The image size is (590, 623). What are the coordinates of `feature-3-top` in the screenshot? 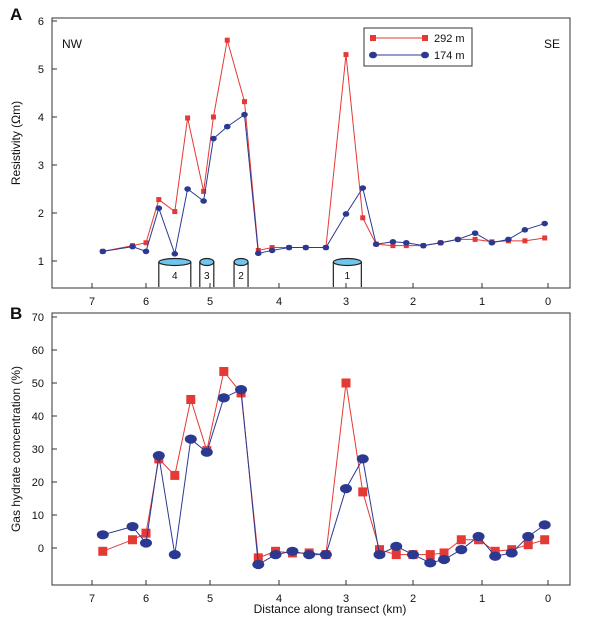 It's located at (207, 262).